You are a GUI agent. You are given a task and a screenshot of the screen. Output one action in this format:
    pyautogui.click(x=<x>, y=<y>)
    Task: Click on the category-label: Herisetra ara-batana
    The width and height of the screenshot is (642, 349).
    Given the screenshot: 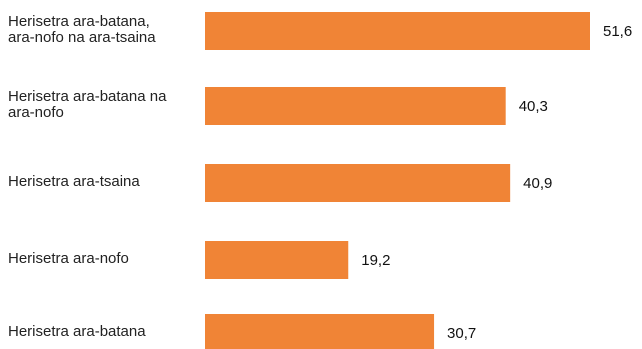 What is the action you would take?
    pyautogui.click(x=103, y=332)
    